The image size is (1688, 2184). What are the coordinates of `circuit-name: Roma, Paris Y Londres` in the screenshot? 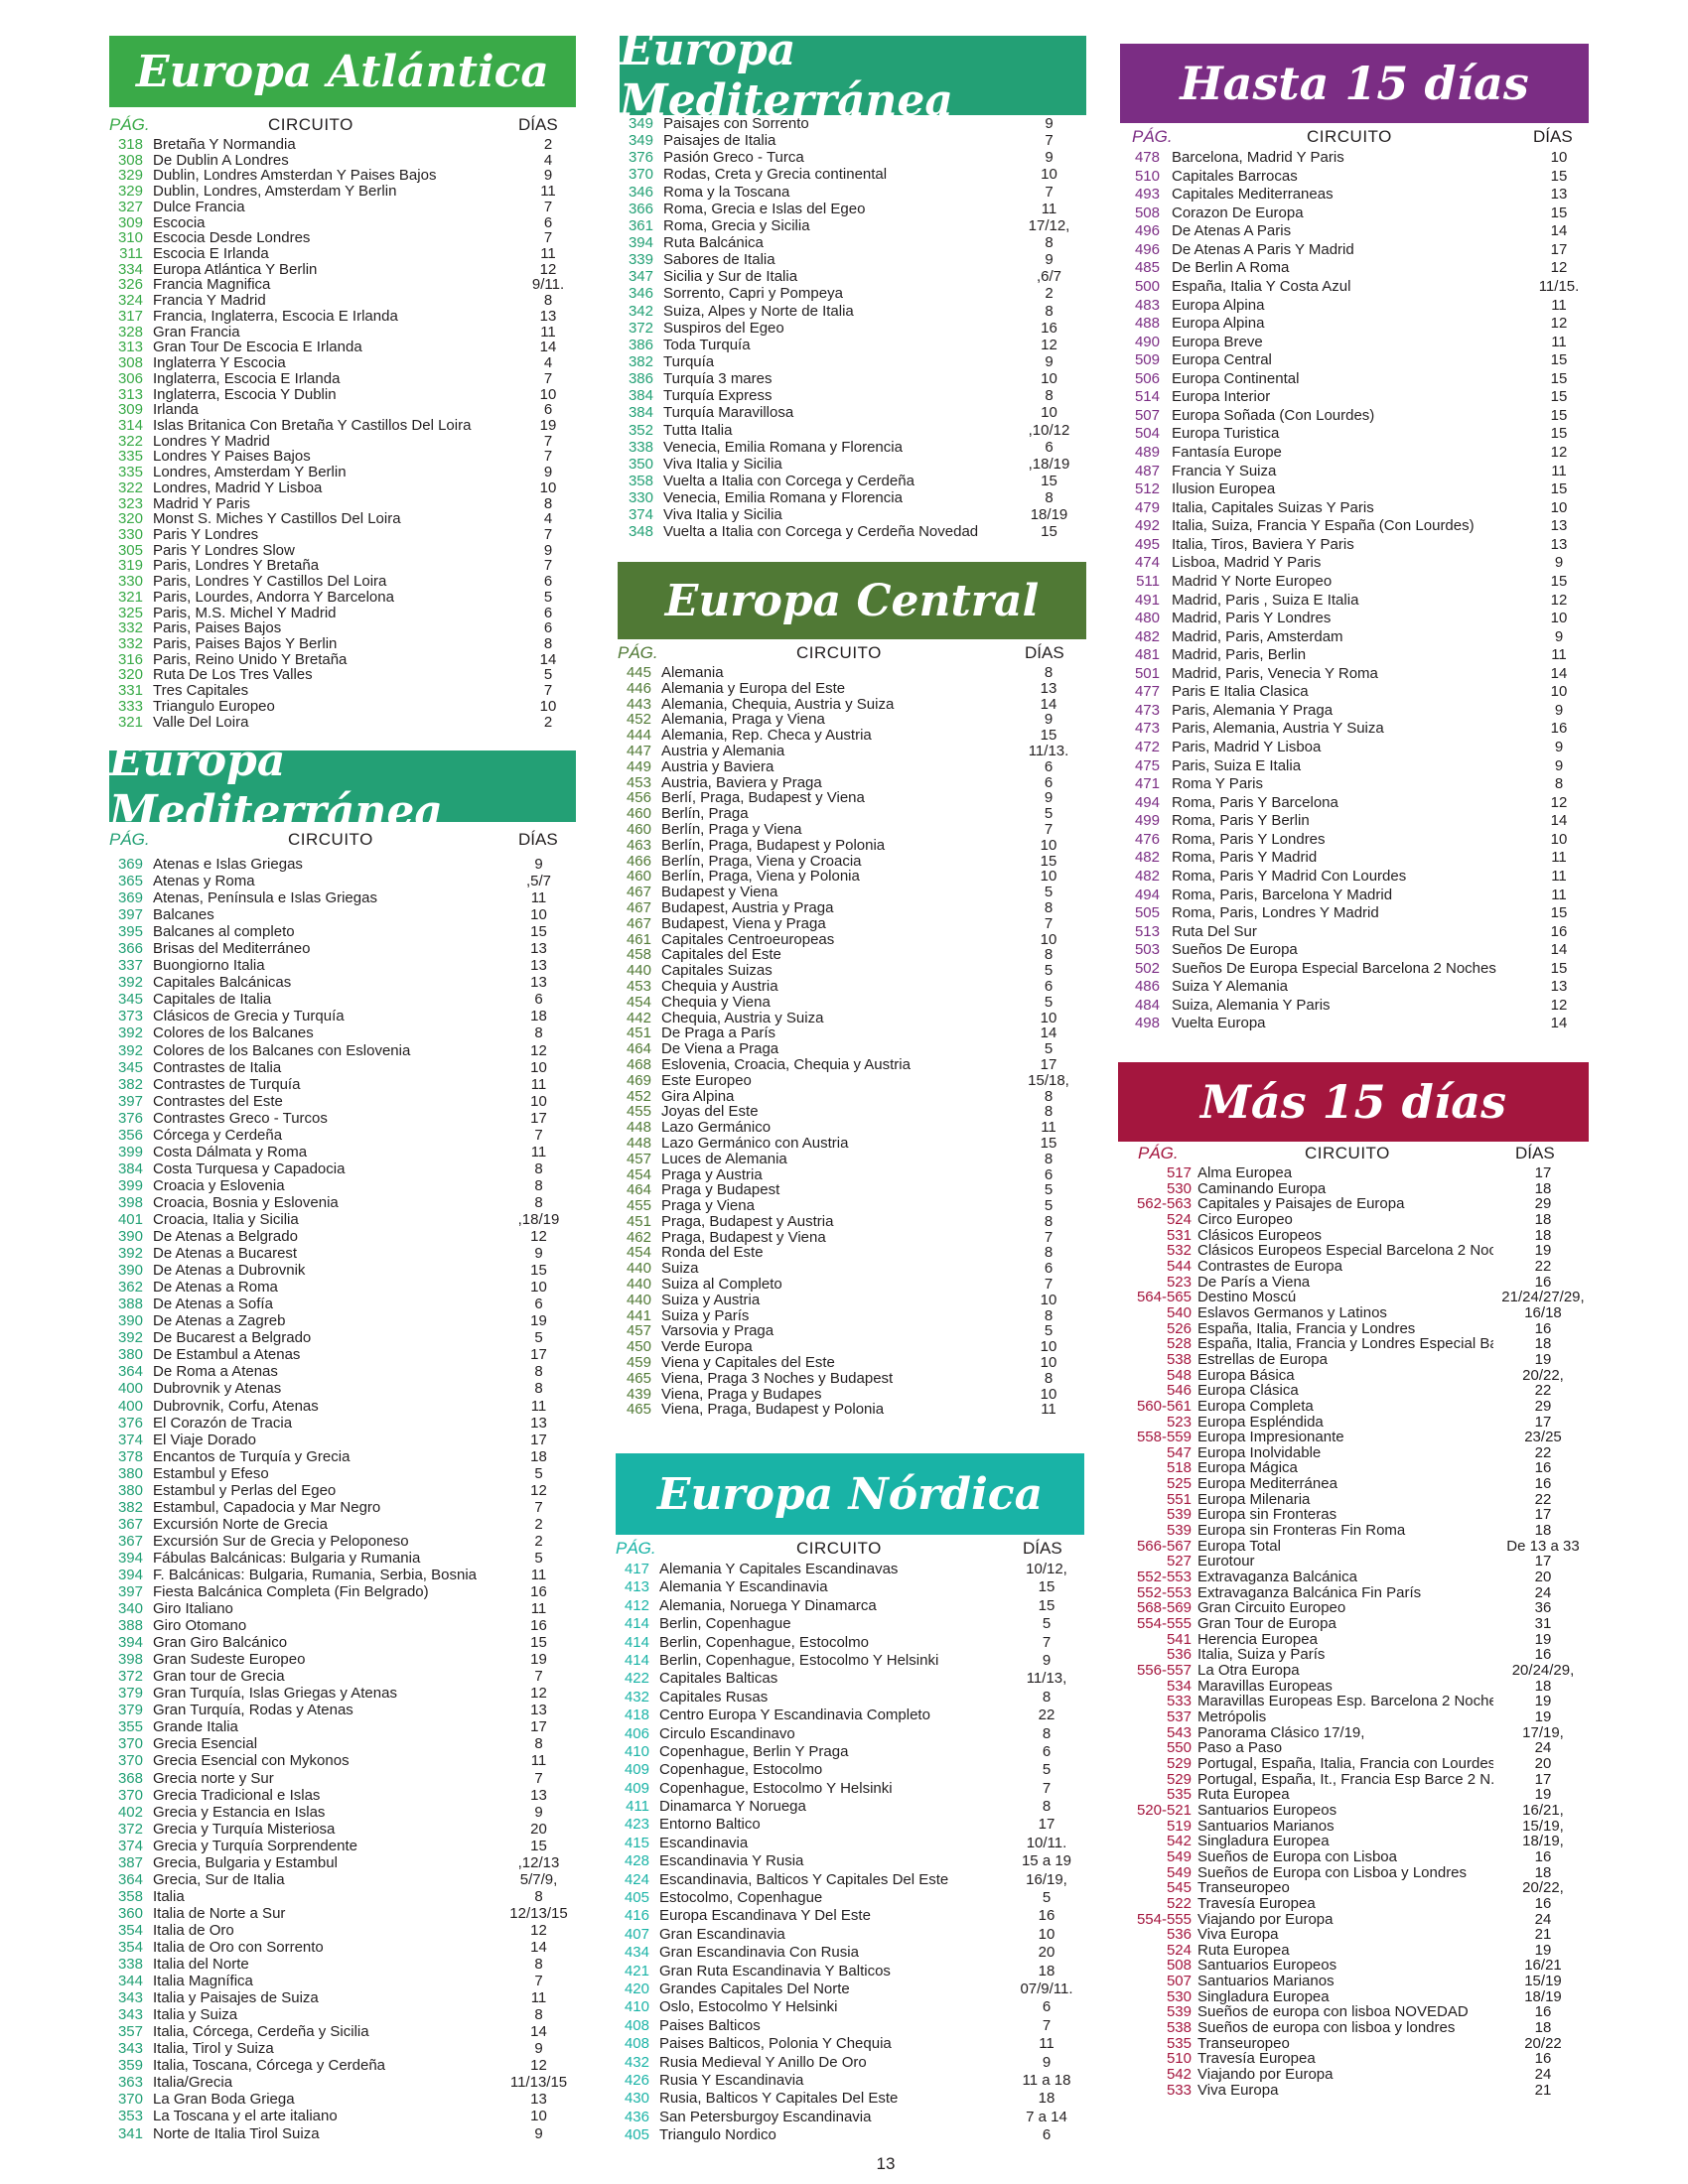 It's located at (1249, 839).